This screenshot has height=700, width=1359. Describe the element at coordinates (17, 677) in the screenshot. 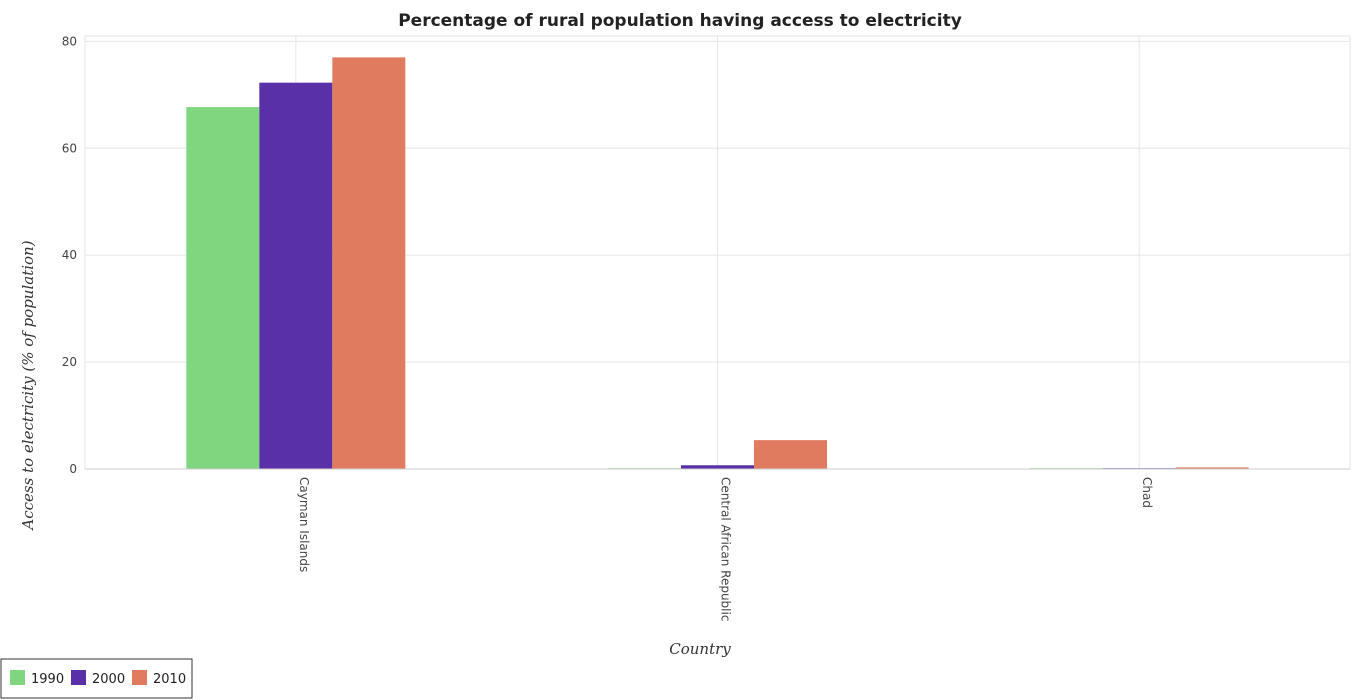

I see `legend-swatch-1990` at that location.